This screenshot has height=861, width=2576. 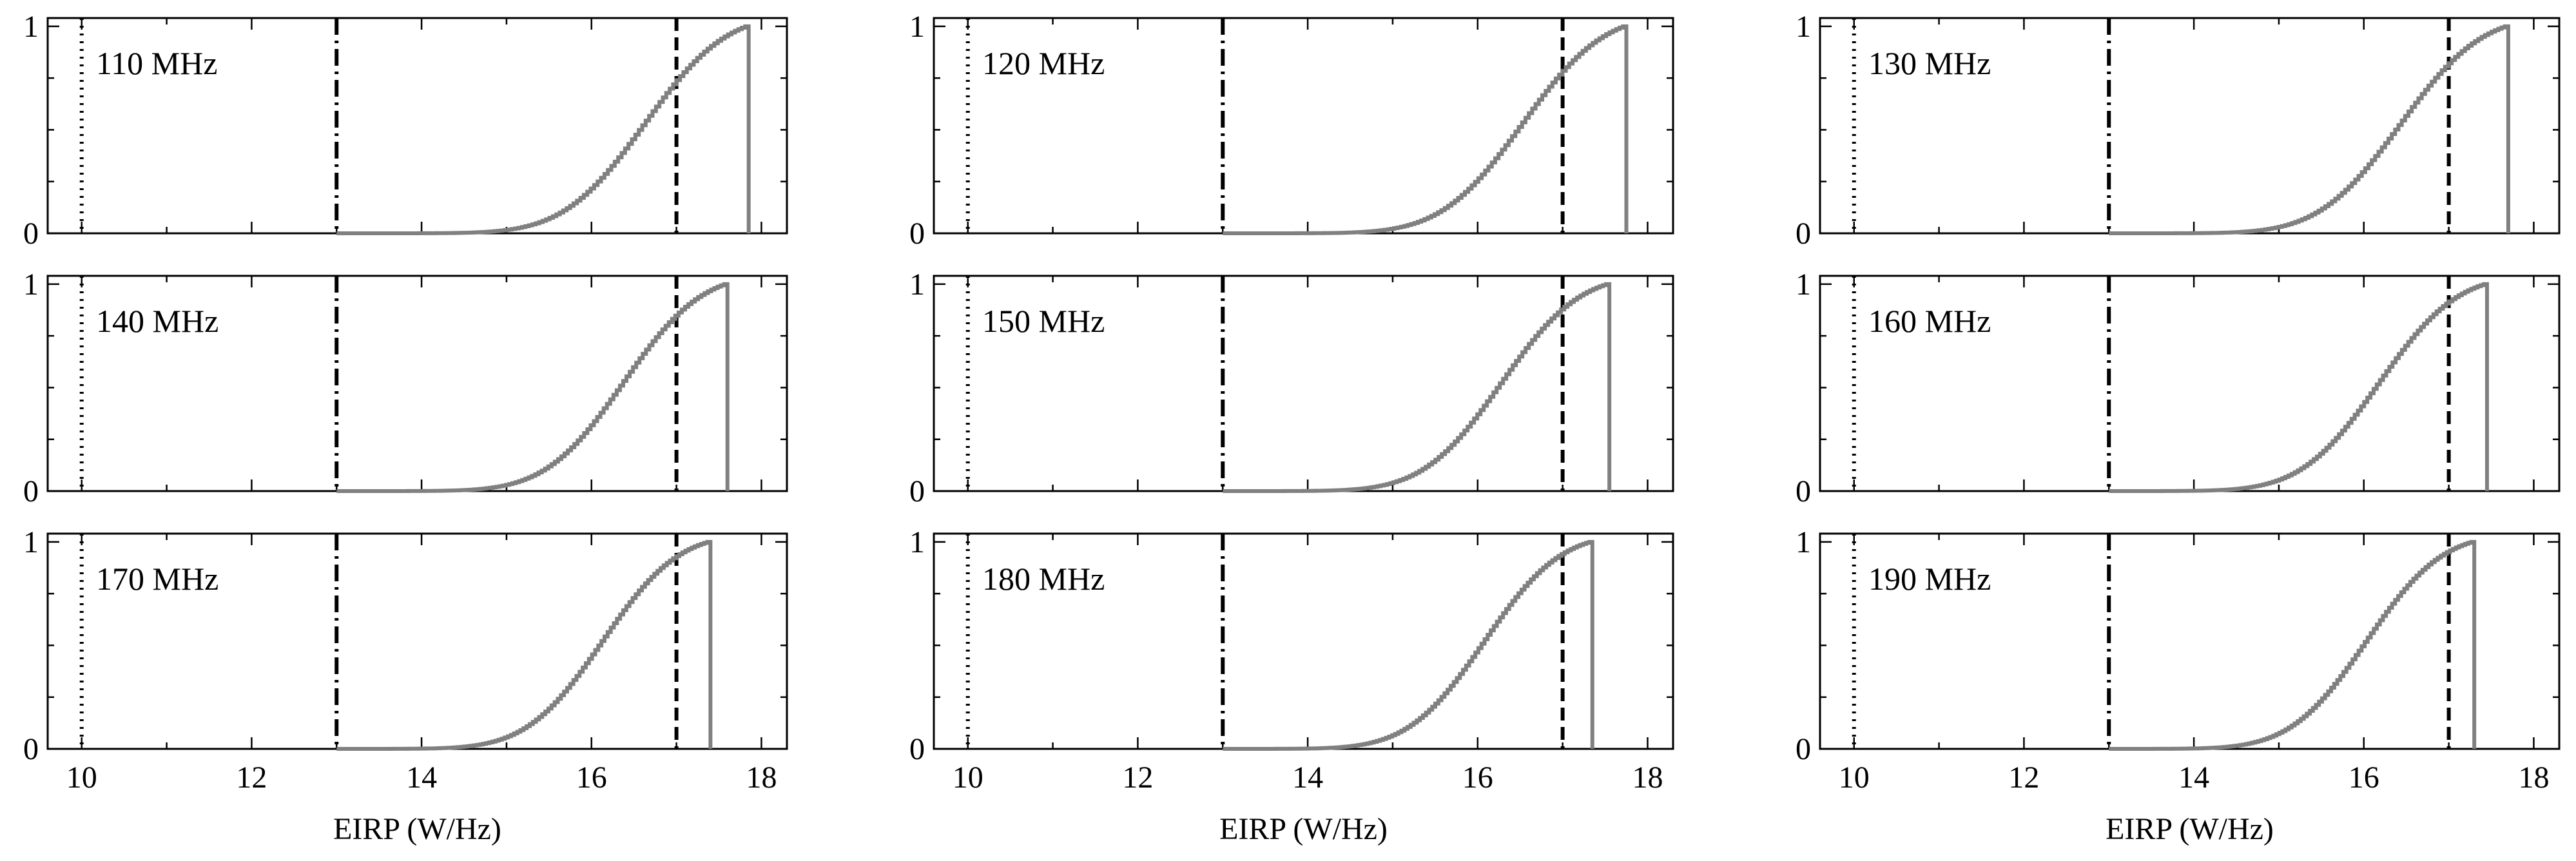 What do you see at coordinates (1043, 579) in the screenshot?
I see `panel-label: 180 MHz` at bounding box center [1043, 579].